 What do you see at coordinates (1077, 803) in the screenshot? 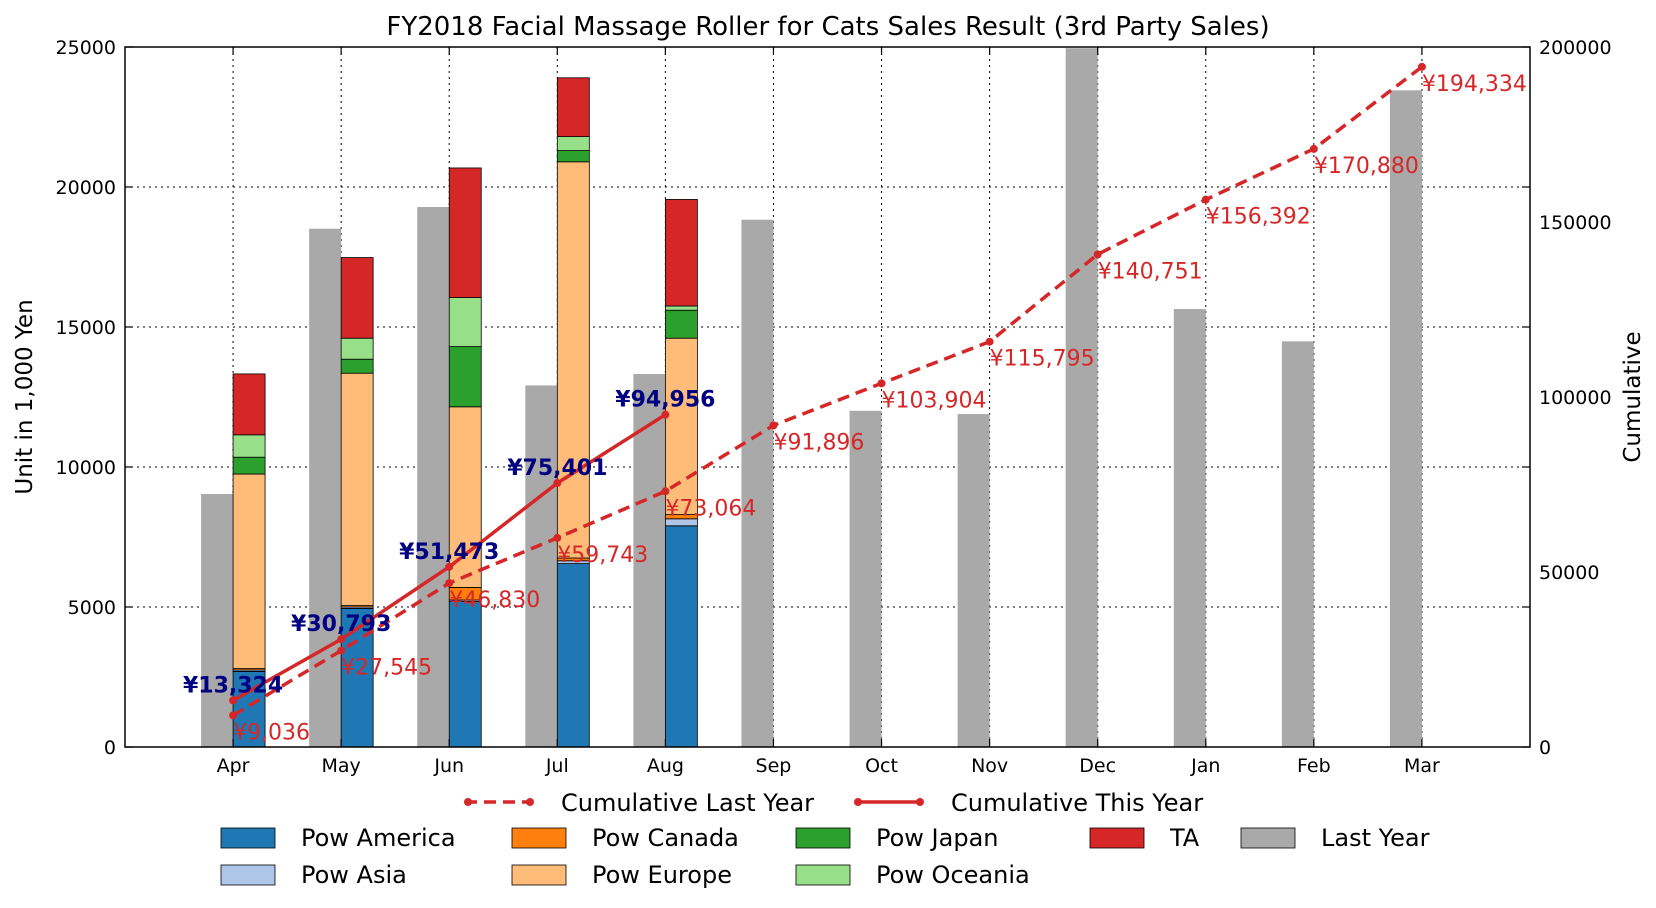
I see `legend-label: Cumulative This Year` at bounding box center [1077, 803].